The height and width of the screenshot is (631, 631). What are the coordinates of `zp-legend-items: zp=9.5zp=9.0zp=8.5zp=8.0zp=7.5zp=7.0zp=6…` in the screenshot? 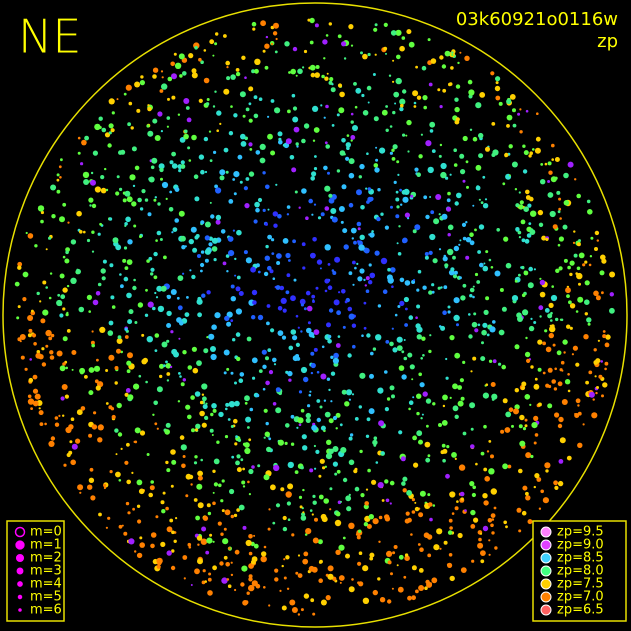 It's located at (572, 571).